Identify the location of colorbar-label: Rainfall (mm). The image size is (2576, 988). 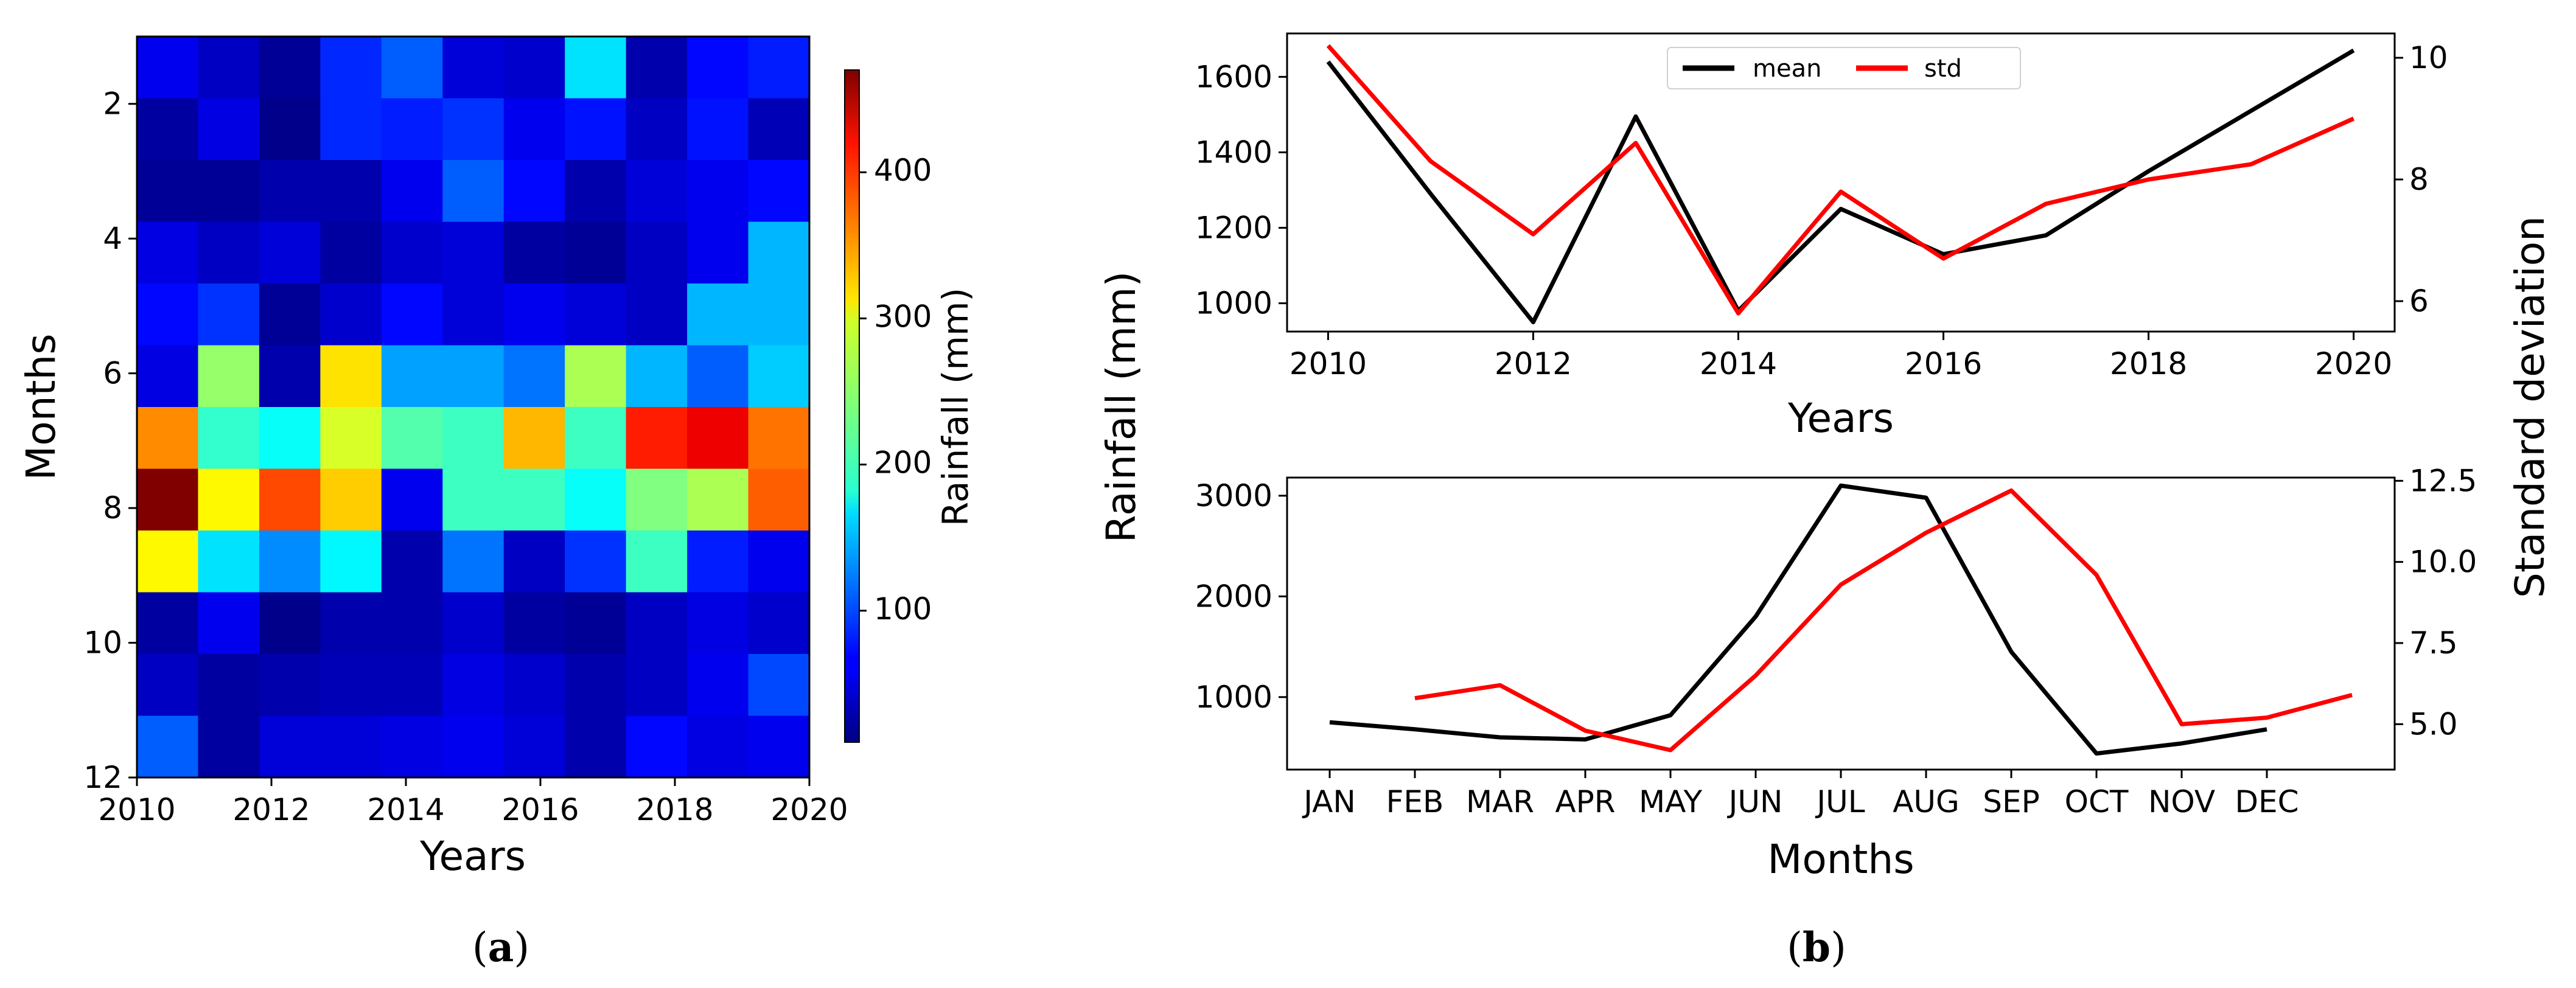
(955, 407).